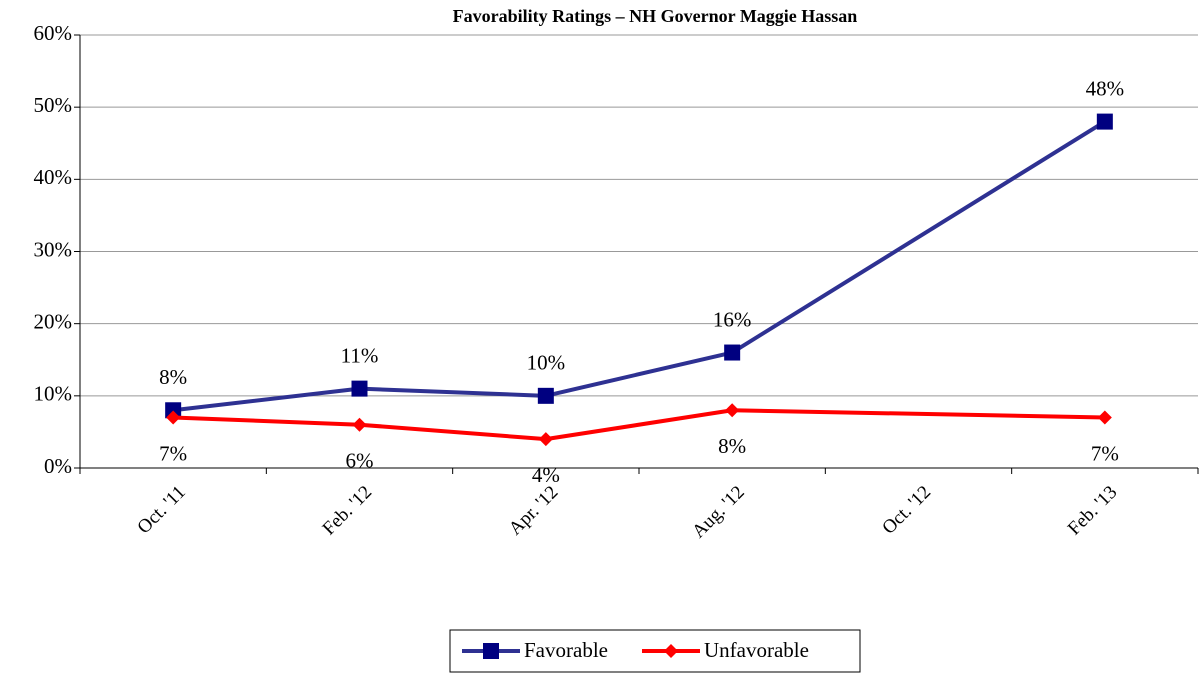 Image resolution: width=1199 pixels, height=673 pixels. What do you see at coordinates (1105, 88) in the screenshot?
I see `data-label: 48%` at bounding box center [1105, 88].